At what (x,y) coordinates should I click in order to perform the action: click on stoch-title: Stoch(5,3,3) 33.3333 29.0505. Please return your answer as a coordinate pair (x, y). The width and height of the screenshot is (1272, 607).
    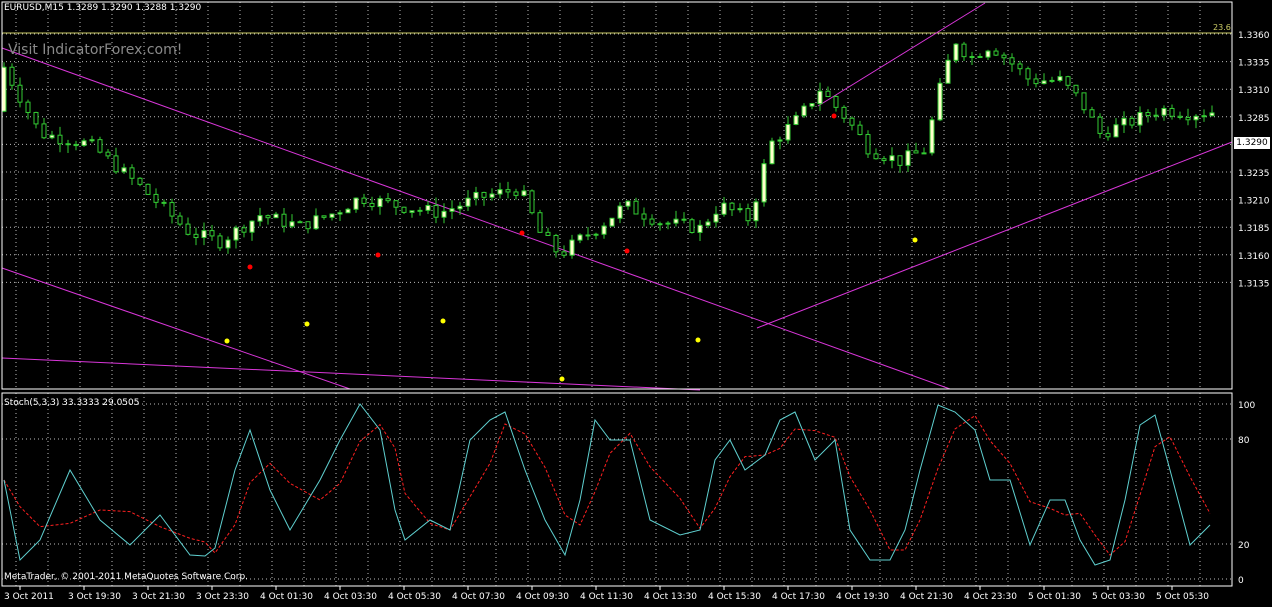
    Looking at the image, I should click on (72, 403).